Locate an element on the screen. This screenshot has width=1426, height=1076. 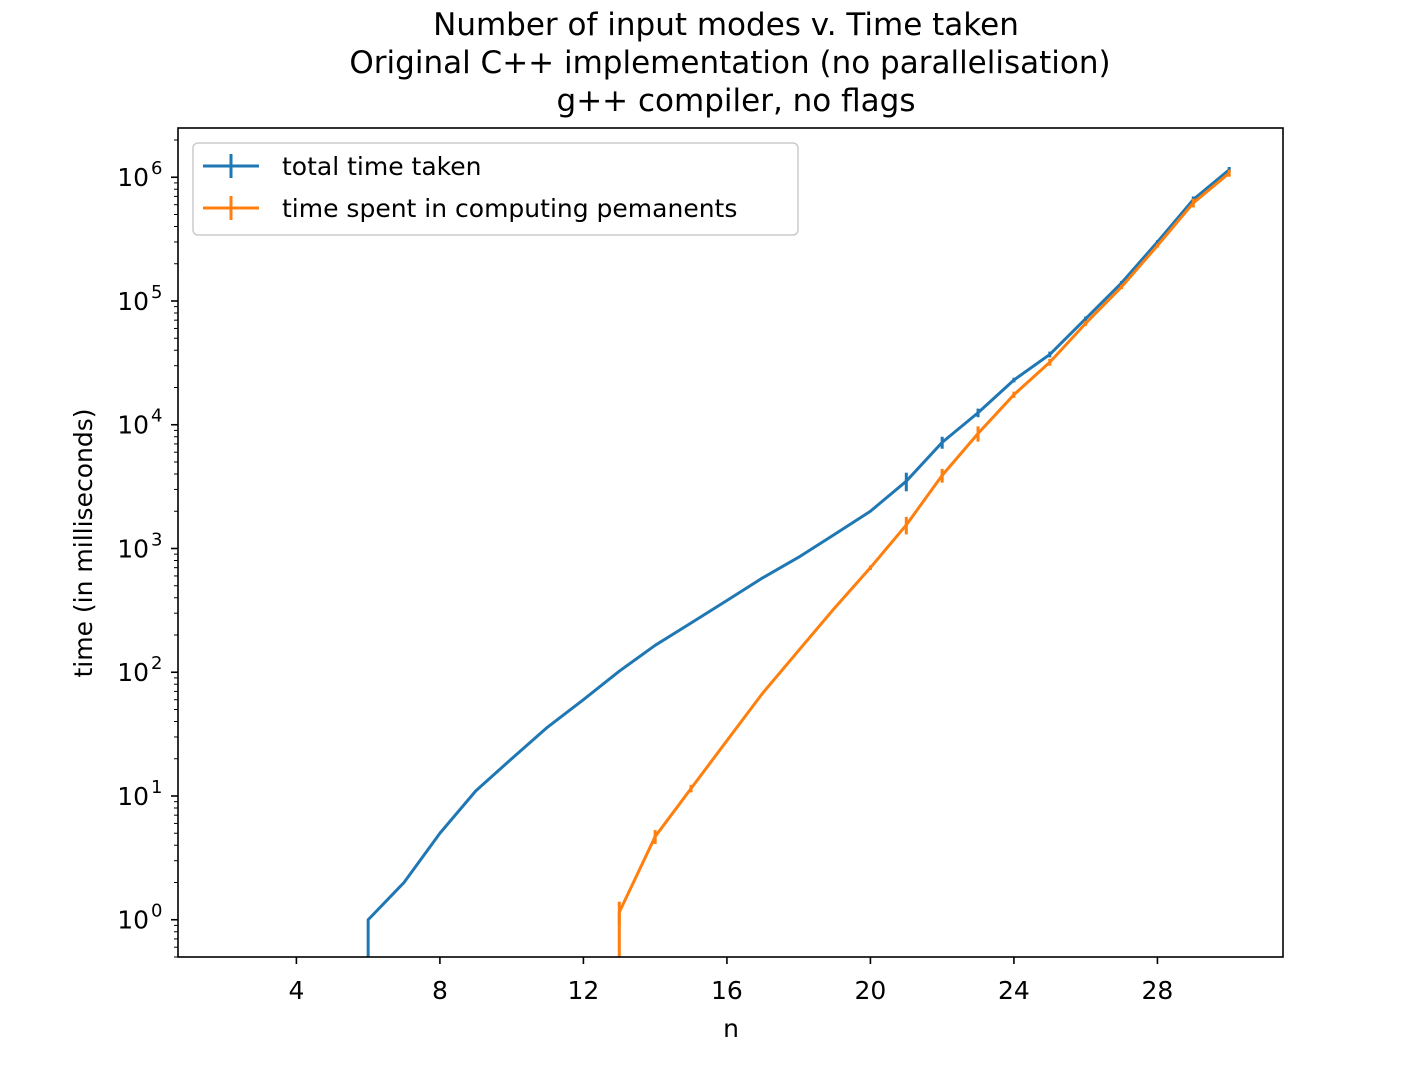
y-tick-label-exponent: 2 is located at coordinates (156, 663).